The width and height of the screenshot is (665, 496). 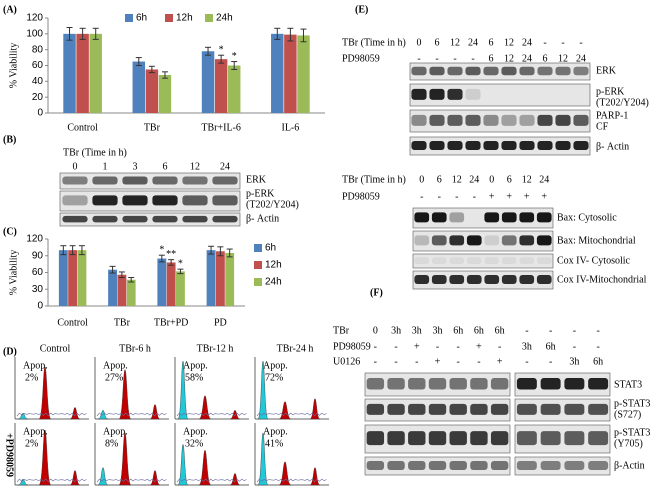 I want to click on y-axis-label: % Viability, so click(x=13, y=66).